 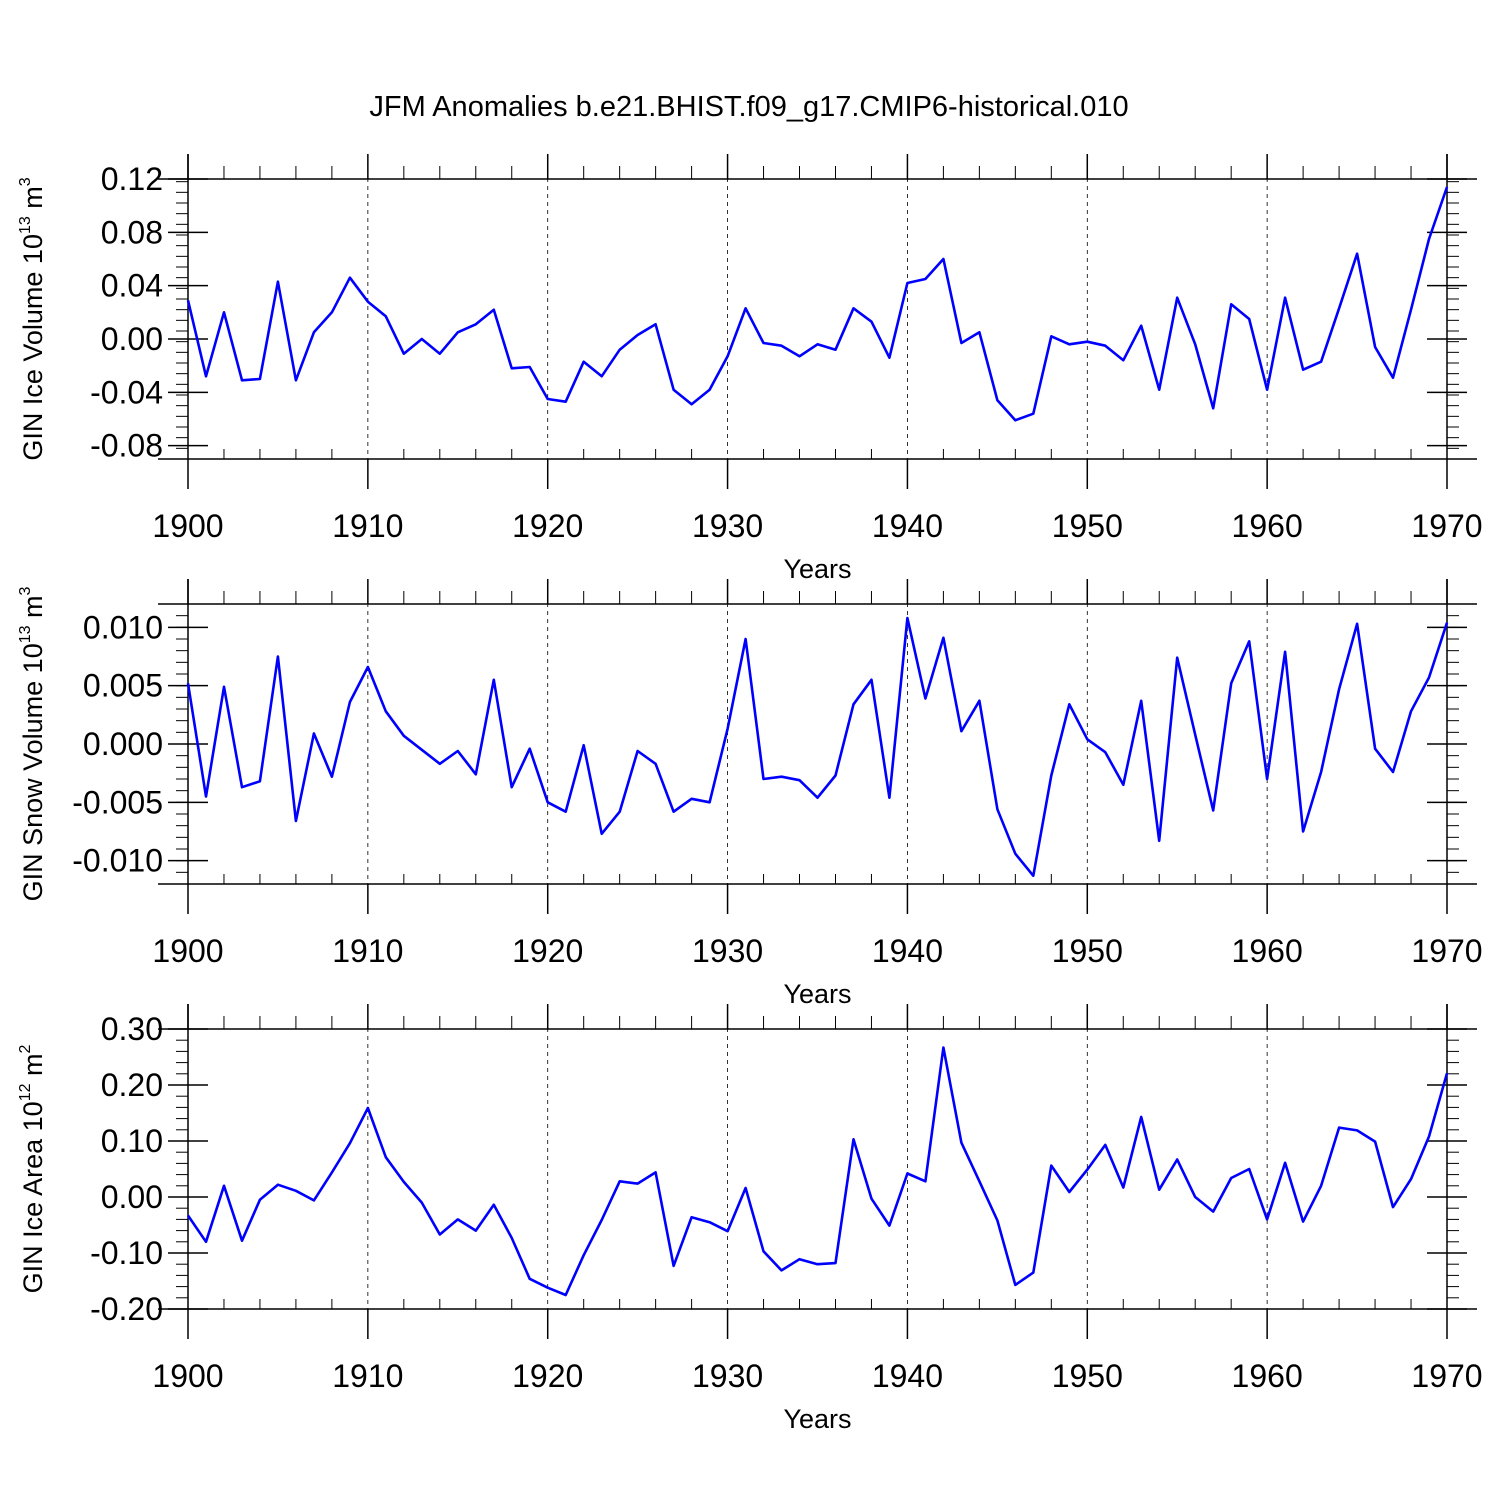 I want to click on y-axis-label: GIN Snow Volume 1013 m3, so click(x=32, y=743).